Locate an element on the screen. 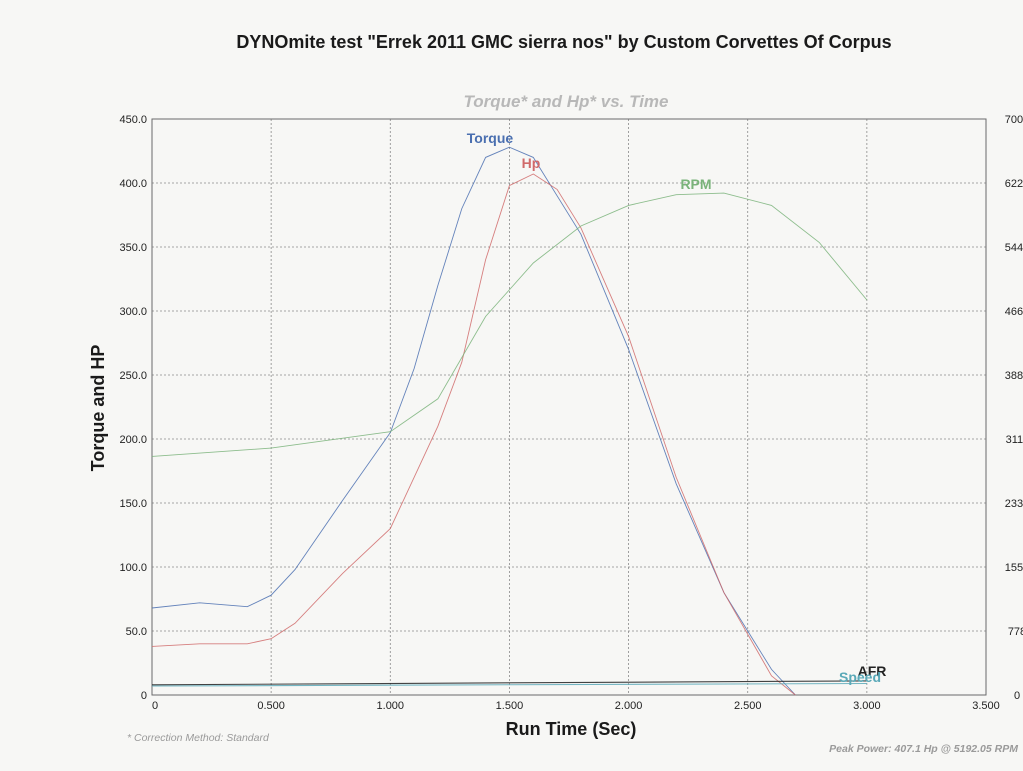 This screenshot has height=771, width=1023. y-tick-label: 300.0 is located at coordinates (133, 312).